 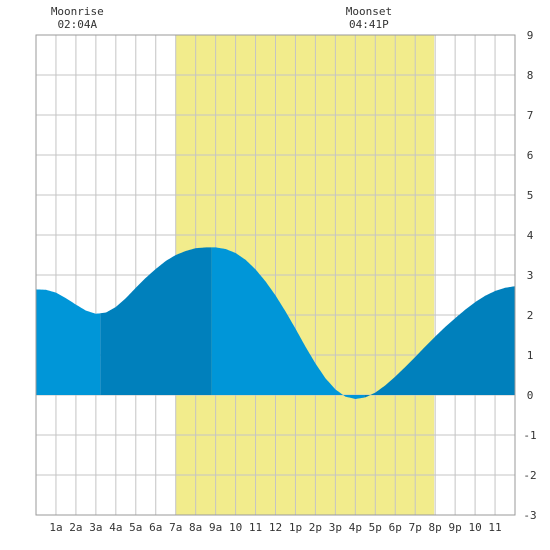 What do you see at coordinates (335, 527) in the screenshot?
I see `x-tick-label: 3p` at bounding box center [335, 527].